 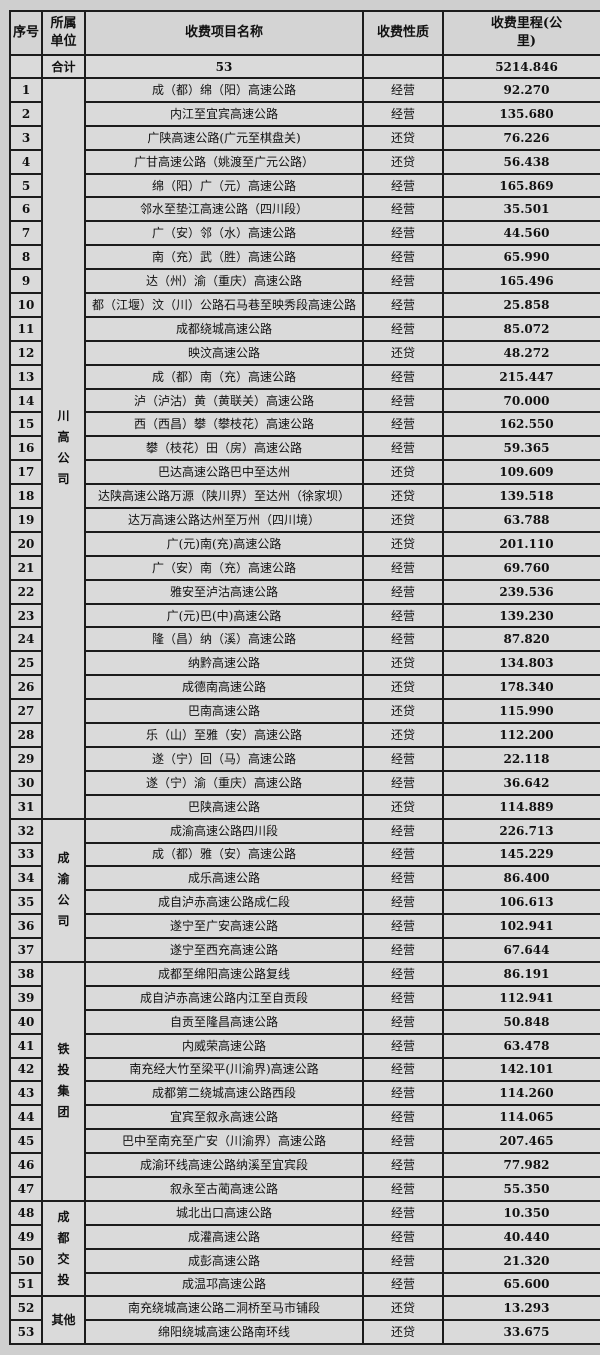 What do you see at coordinates (224, 1212) in the screenshot?
I see `row-name: 城北出口高速公路` at bounding box center [224, 1212].